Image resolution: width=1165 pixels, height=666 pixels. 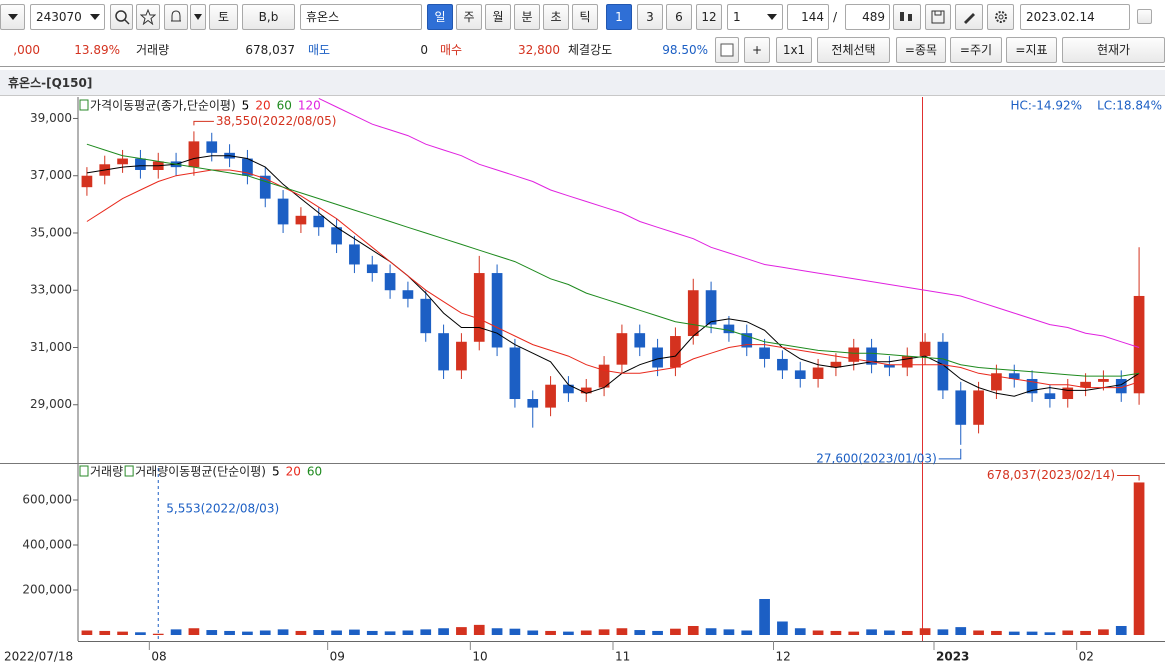 I want to click on annotation: 27,600(2023/01/03), so click(x=876, y=458).